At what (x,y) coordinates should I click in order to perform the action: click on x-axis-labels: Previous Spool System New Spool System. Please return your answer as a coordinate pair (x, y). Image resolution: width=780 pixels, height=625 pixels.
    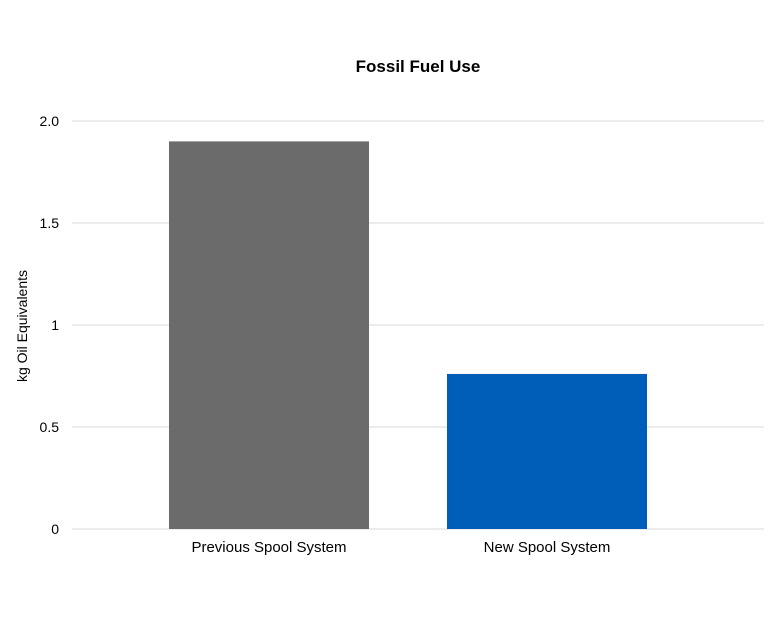
    Looking at the image, I should click on (400, 547).